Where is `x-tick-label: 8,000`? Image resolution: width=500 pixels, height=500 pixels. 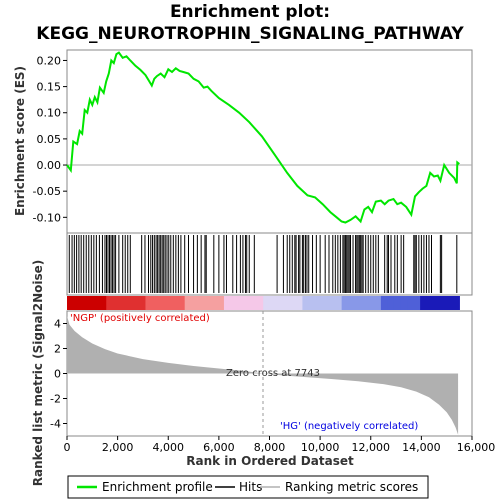 x-tick-label: 8,000 is located at coordinates (270, 447).